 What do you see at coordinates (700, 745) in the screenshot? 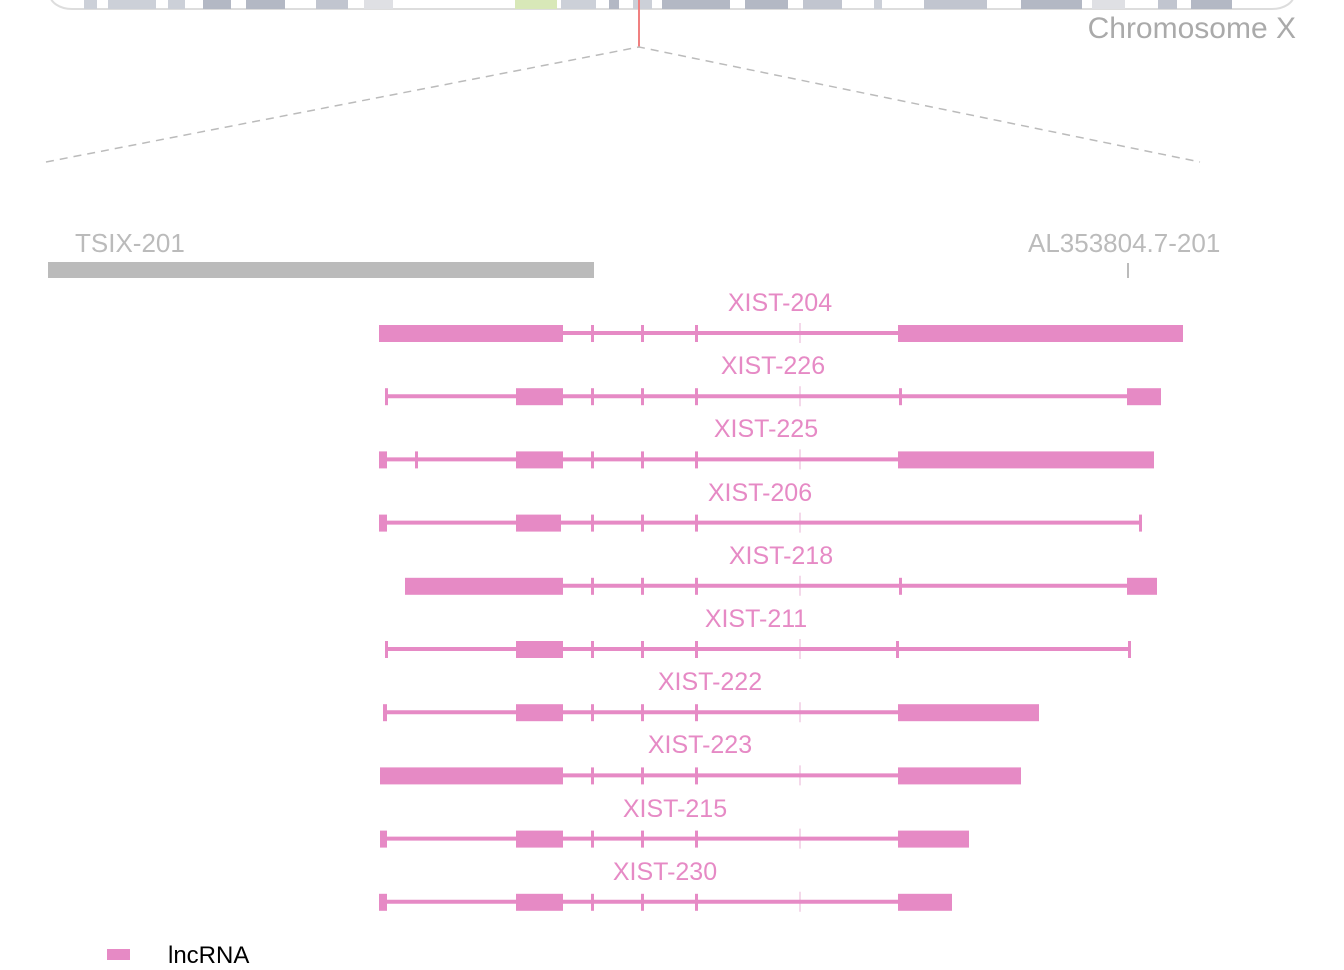
I see `transcript-label: XIST-223` at bounding box center [700, 745].